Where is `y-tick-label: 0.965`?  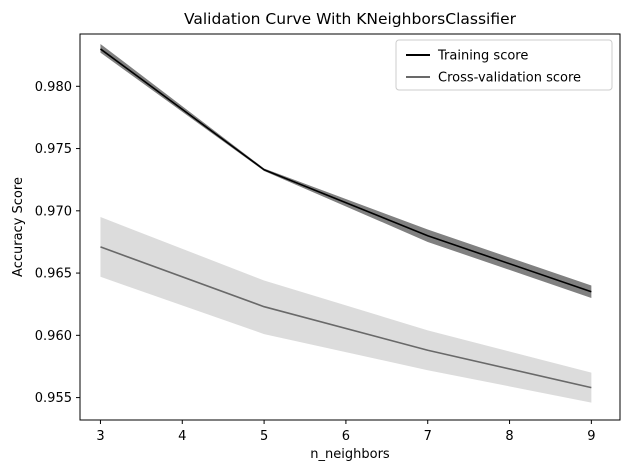 y-tick-label: 0.965 is located at coordinates (53, 274).